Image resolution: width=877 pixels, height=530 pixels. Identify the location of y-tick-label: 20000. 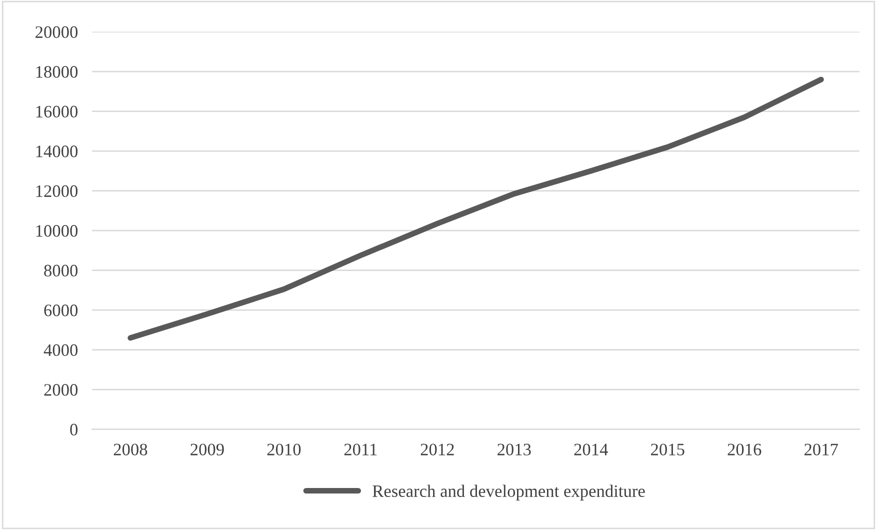
(57, 32).